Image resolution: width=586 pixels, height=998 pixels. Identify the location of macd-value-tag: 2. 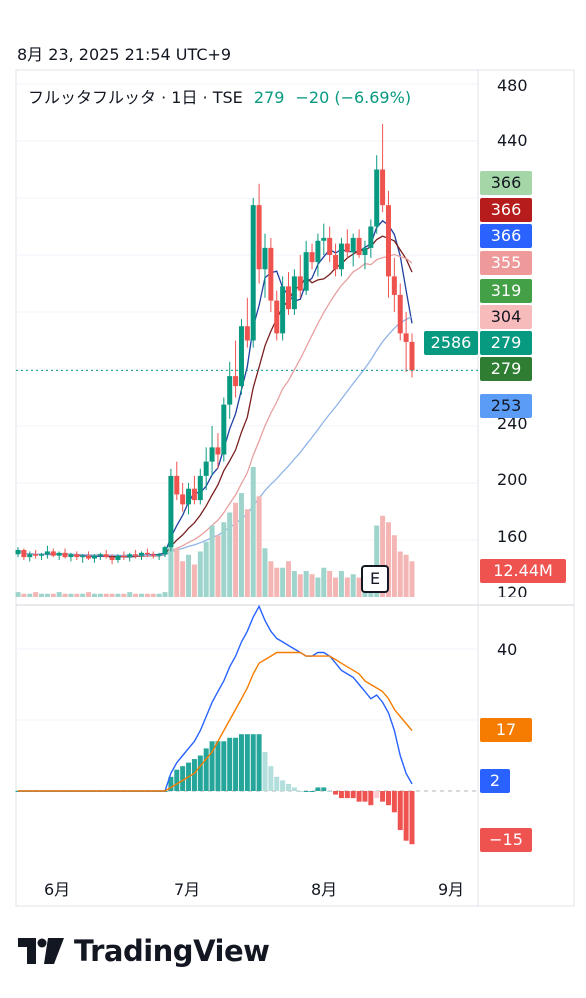
(495, 781).